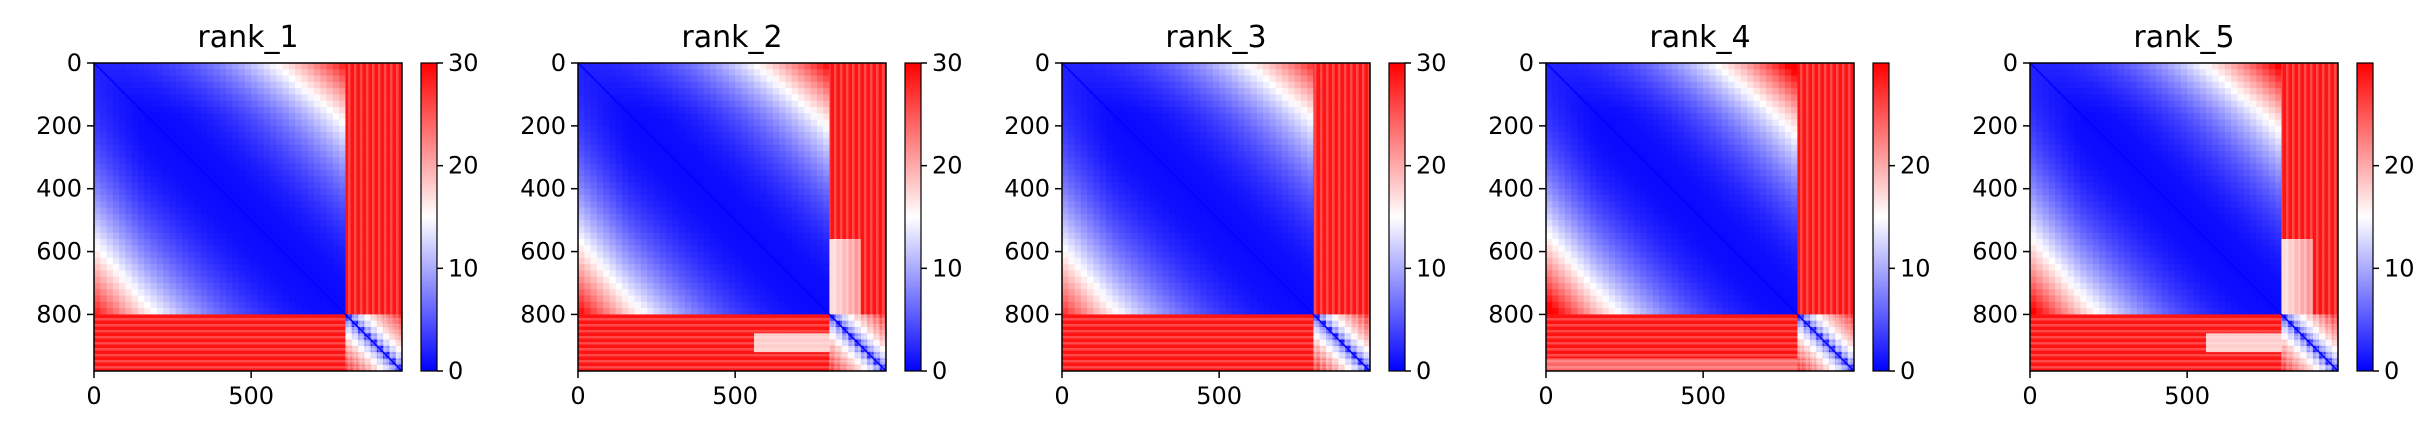  I want to click on chart-title: rank_1, so click(247, 37).